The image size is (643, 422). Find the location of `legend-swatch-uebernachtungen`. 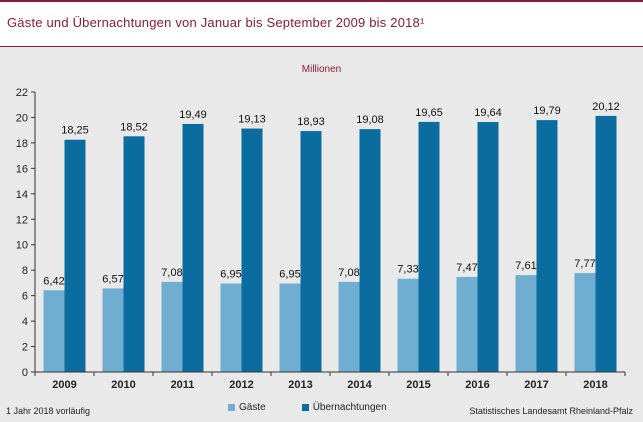

legend-swatch-uebernachtungen is located at coordinates (305, 407).